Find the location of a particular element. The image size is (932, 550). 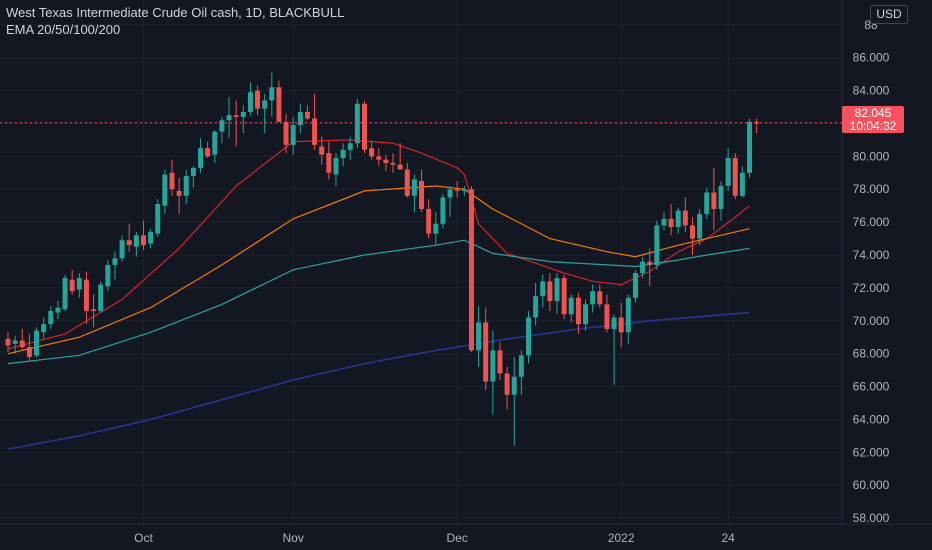

last-price-badge: 82.045 10:04:32 is located at coordinates (873, 119).